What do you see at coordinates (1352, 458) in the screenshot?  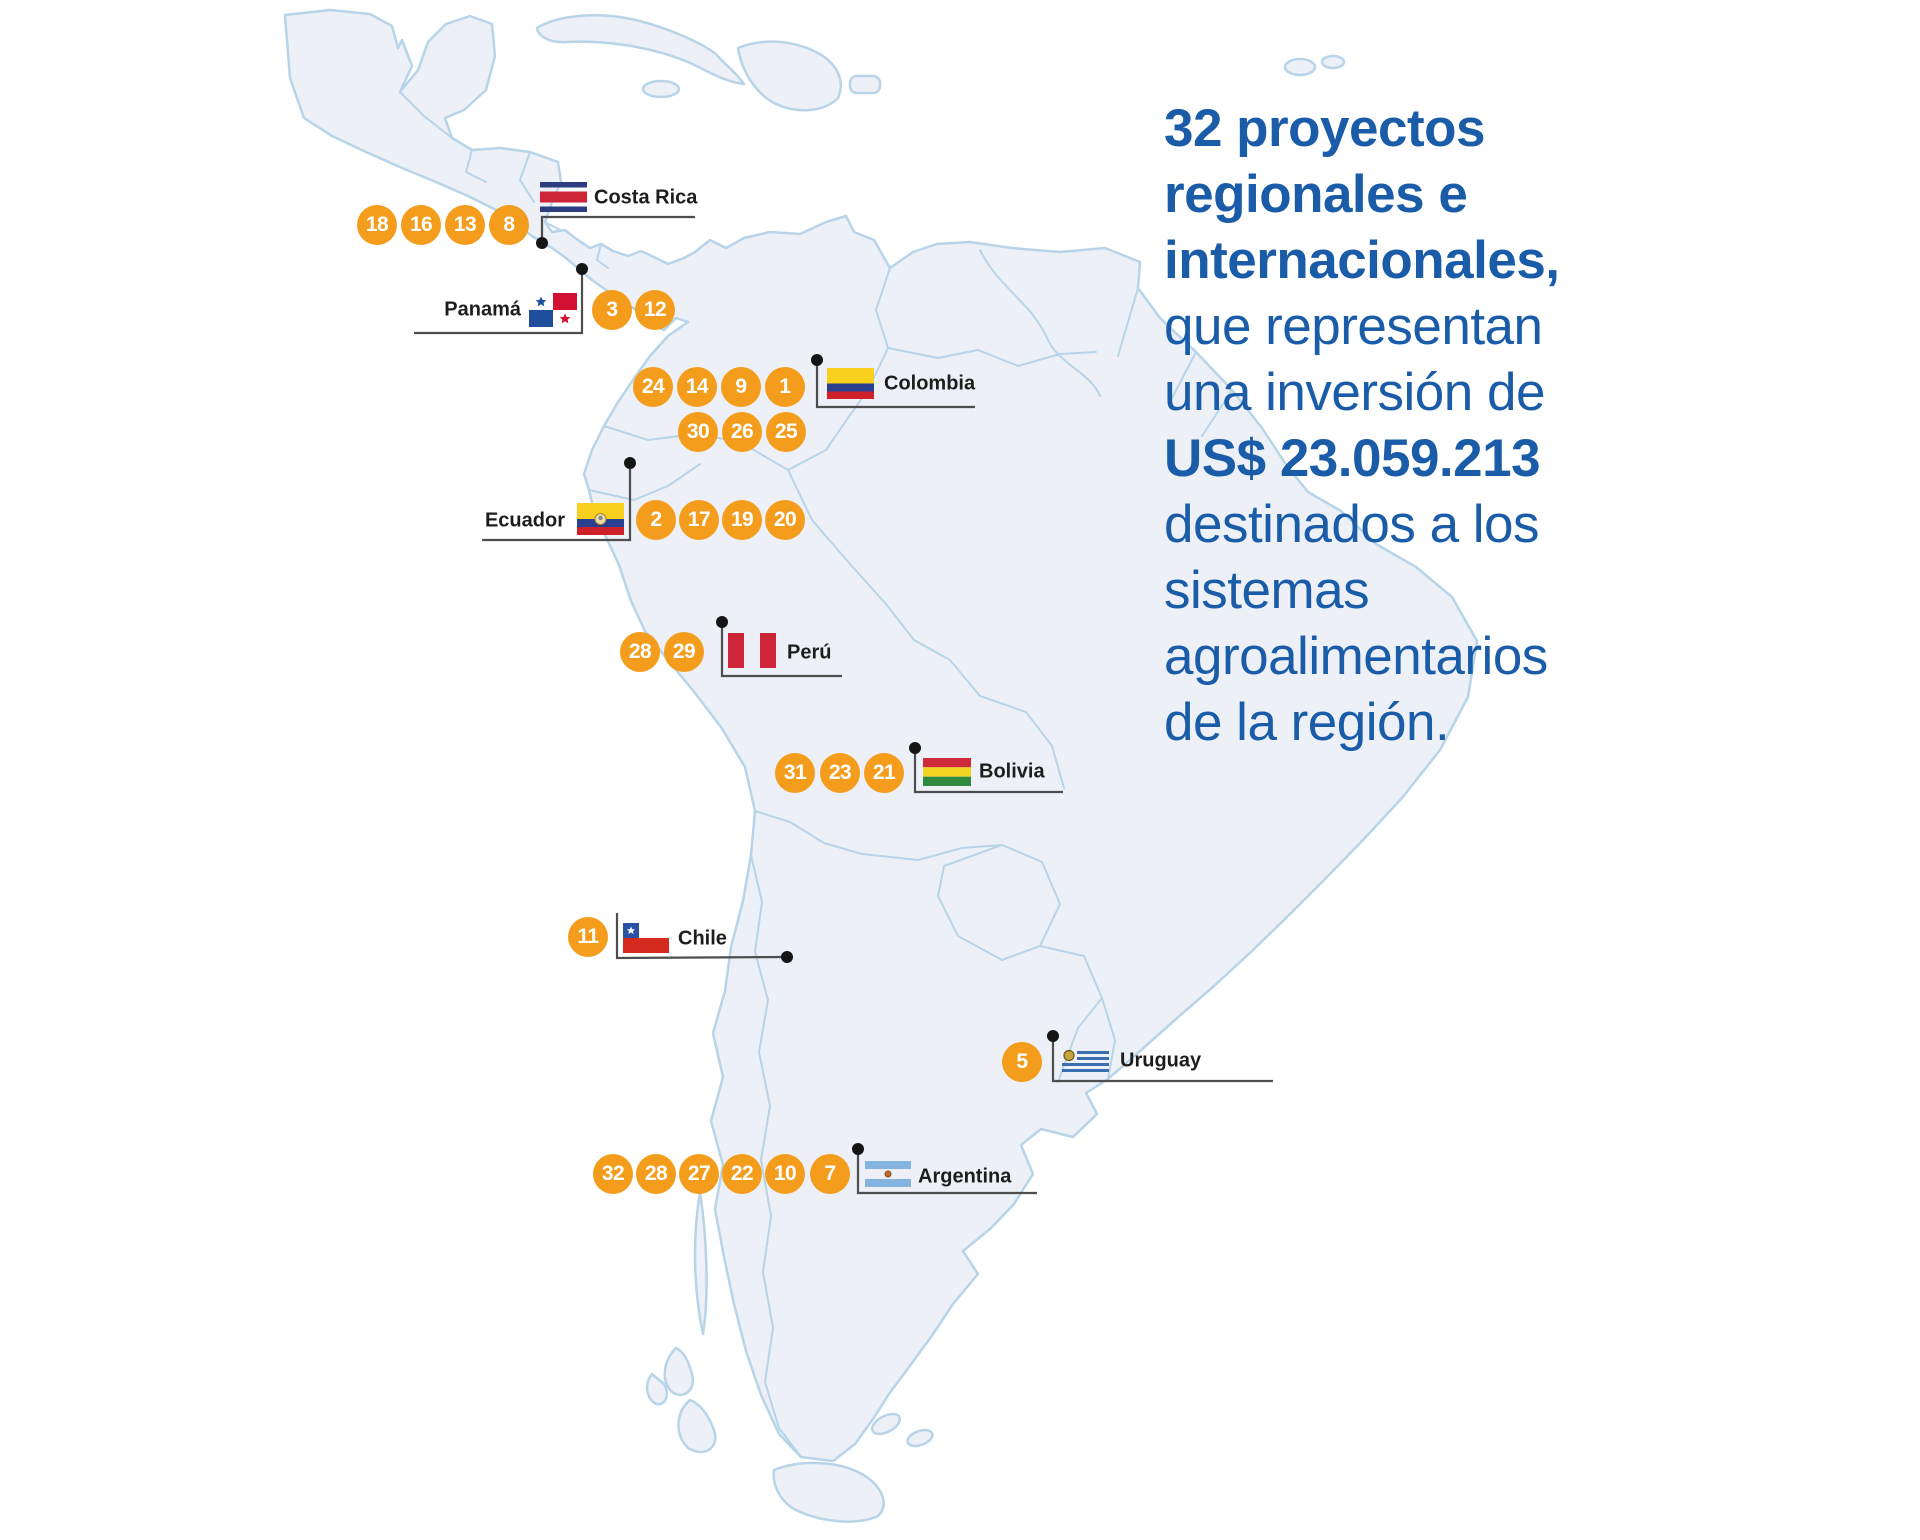 I see `headline-investment: US$ 23.059.213` at bounding box center [1352, 458].